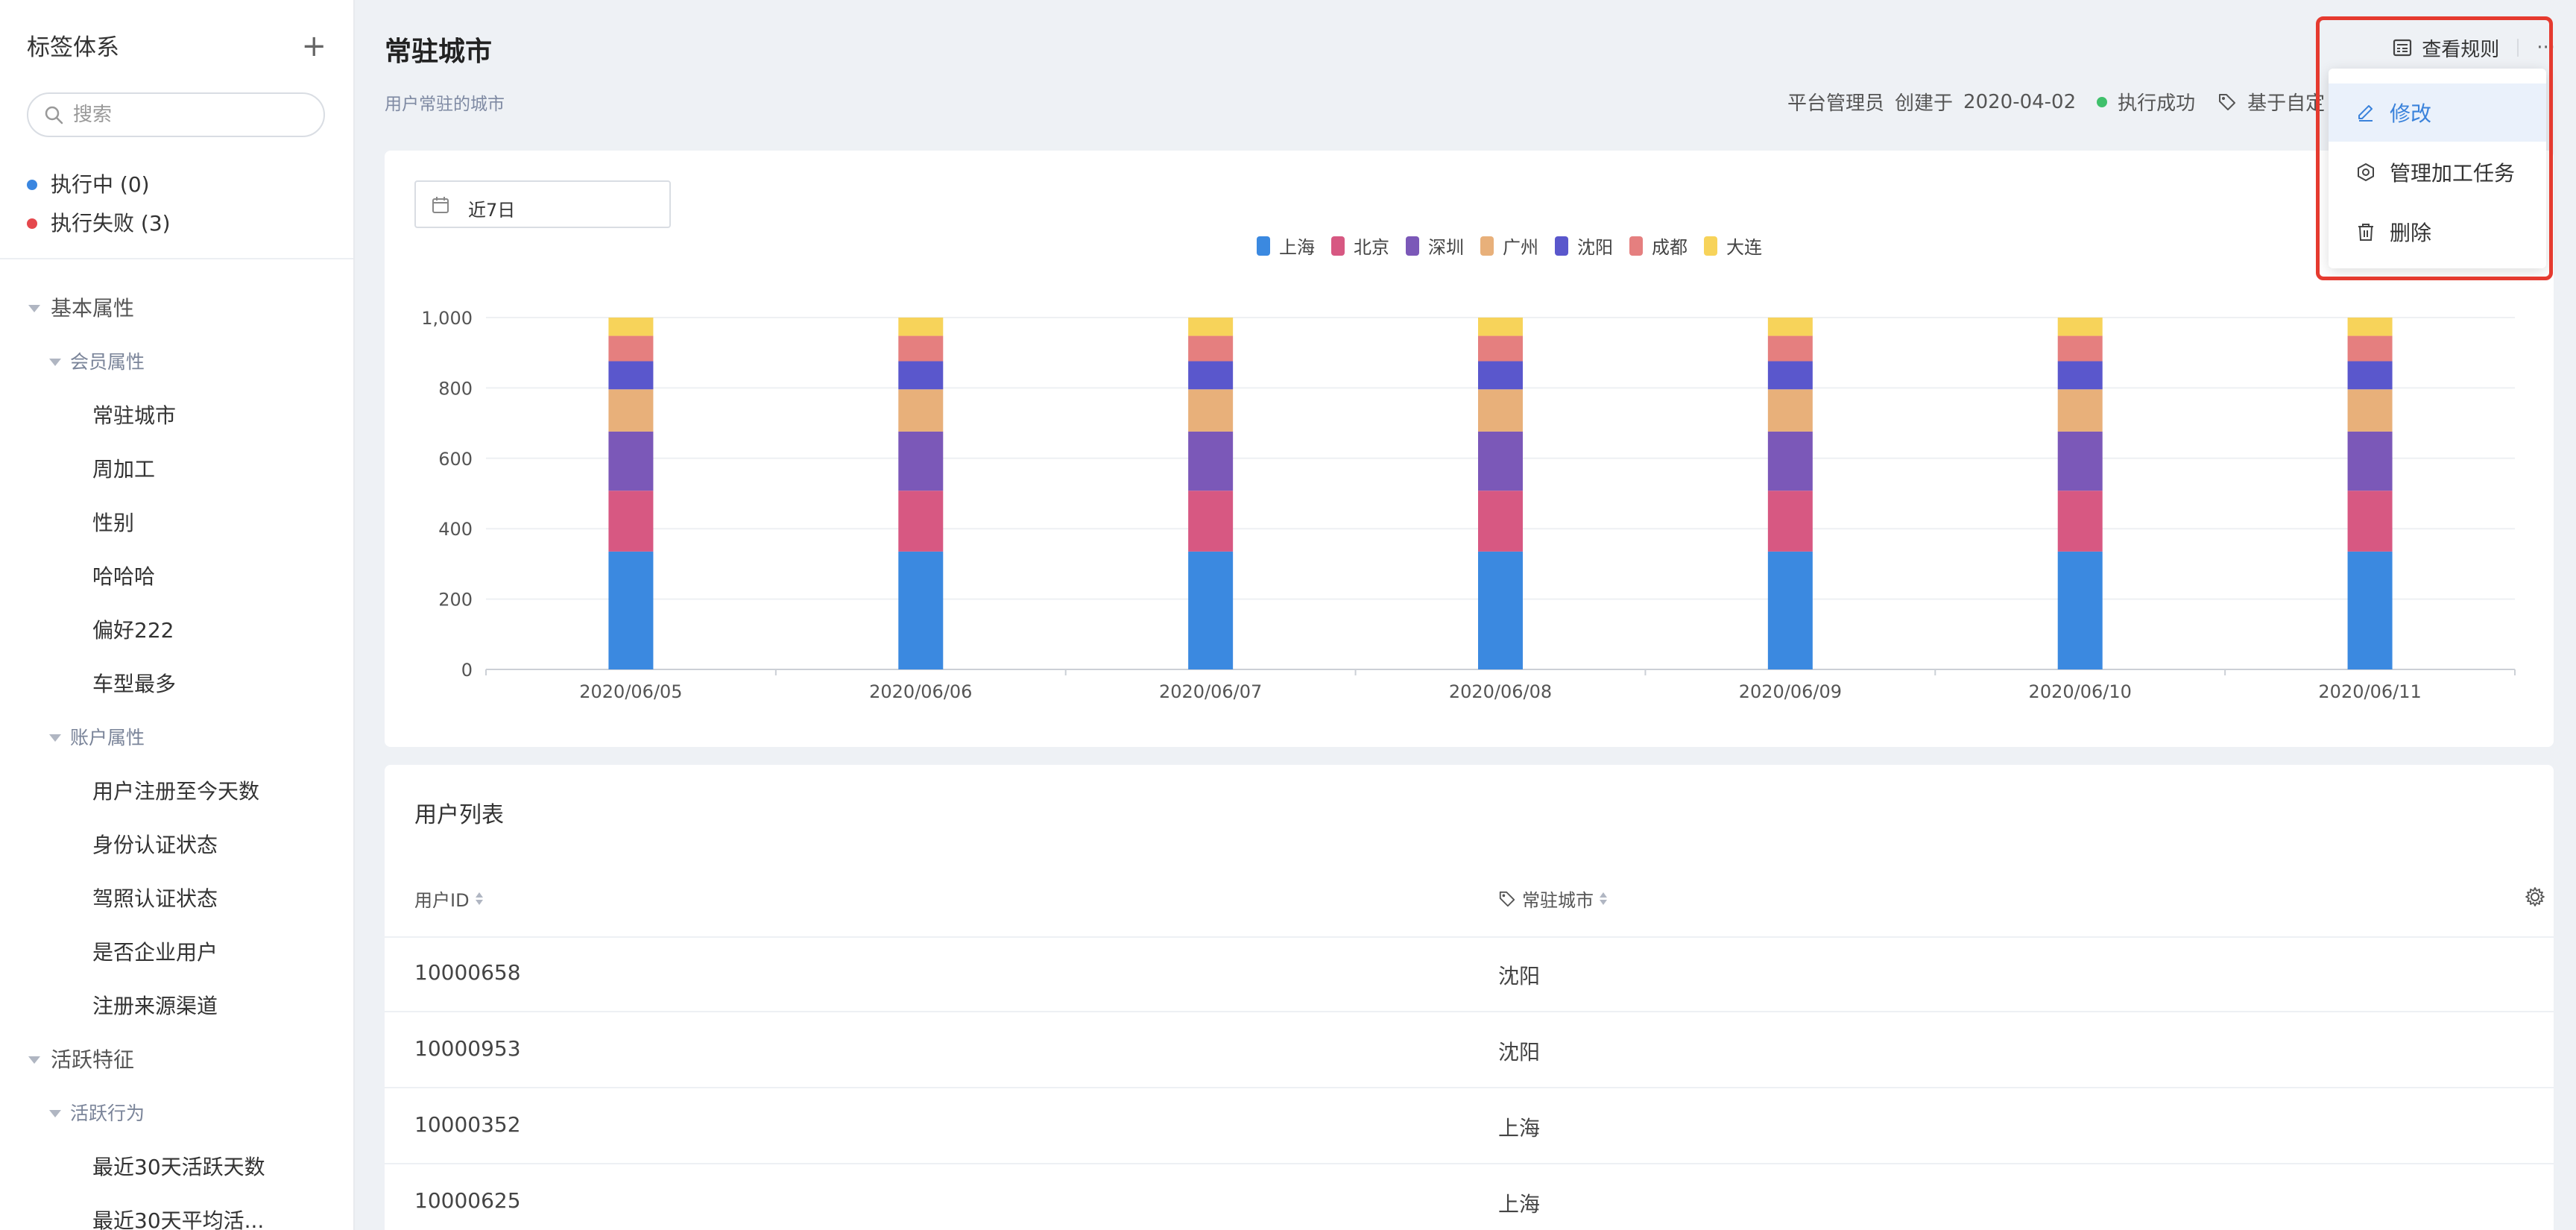 The width and height of the screenshot is (2576, 1230). I want to click on more-button: ···, so click(2545, 48).